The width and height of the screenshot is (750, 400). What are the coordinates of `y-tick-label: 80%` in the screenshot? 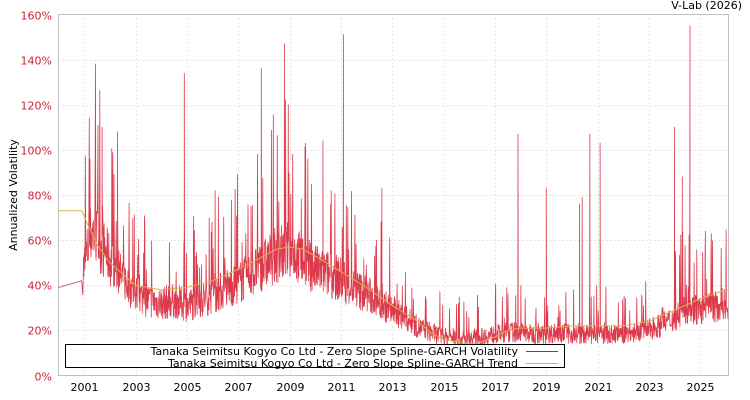 It's located at (40, 196).